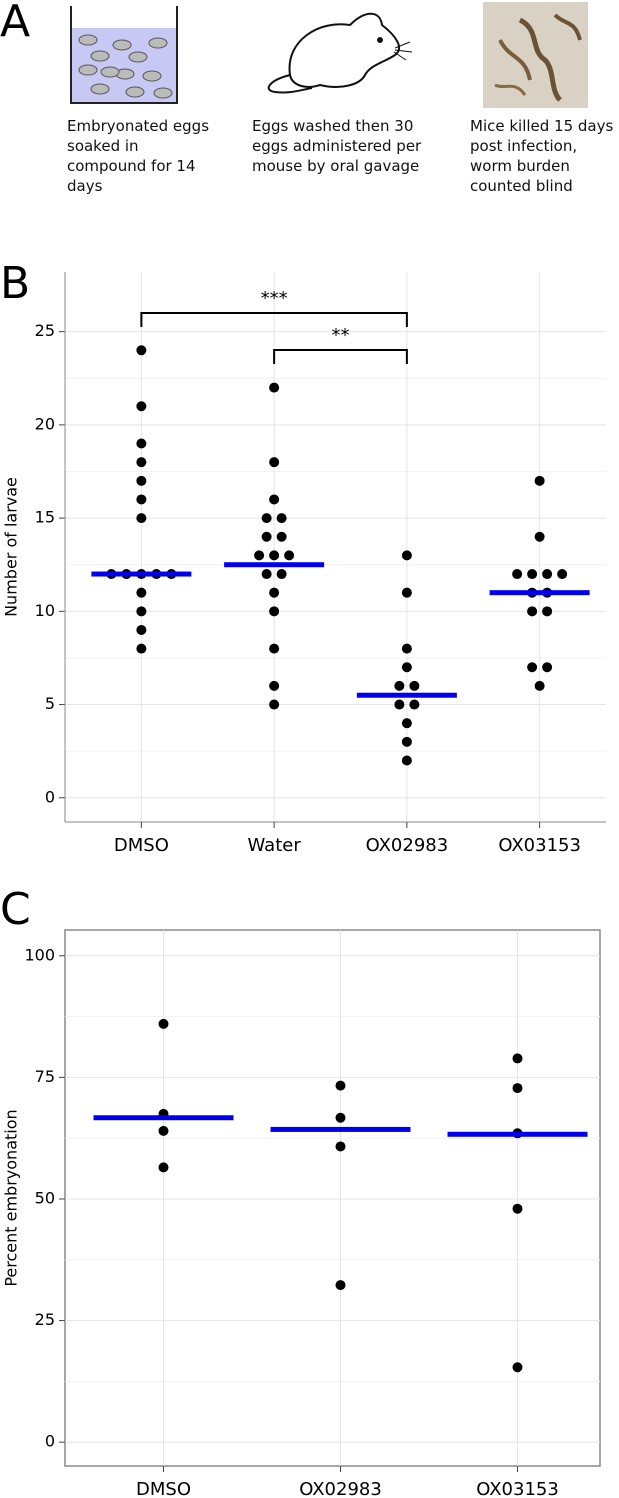  Describe the element at coordinates (45, 517) in the screenshot. I see `y-tick-label: 15` at that location.